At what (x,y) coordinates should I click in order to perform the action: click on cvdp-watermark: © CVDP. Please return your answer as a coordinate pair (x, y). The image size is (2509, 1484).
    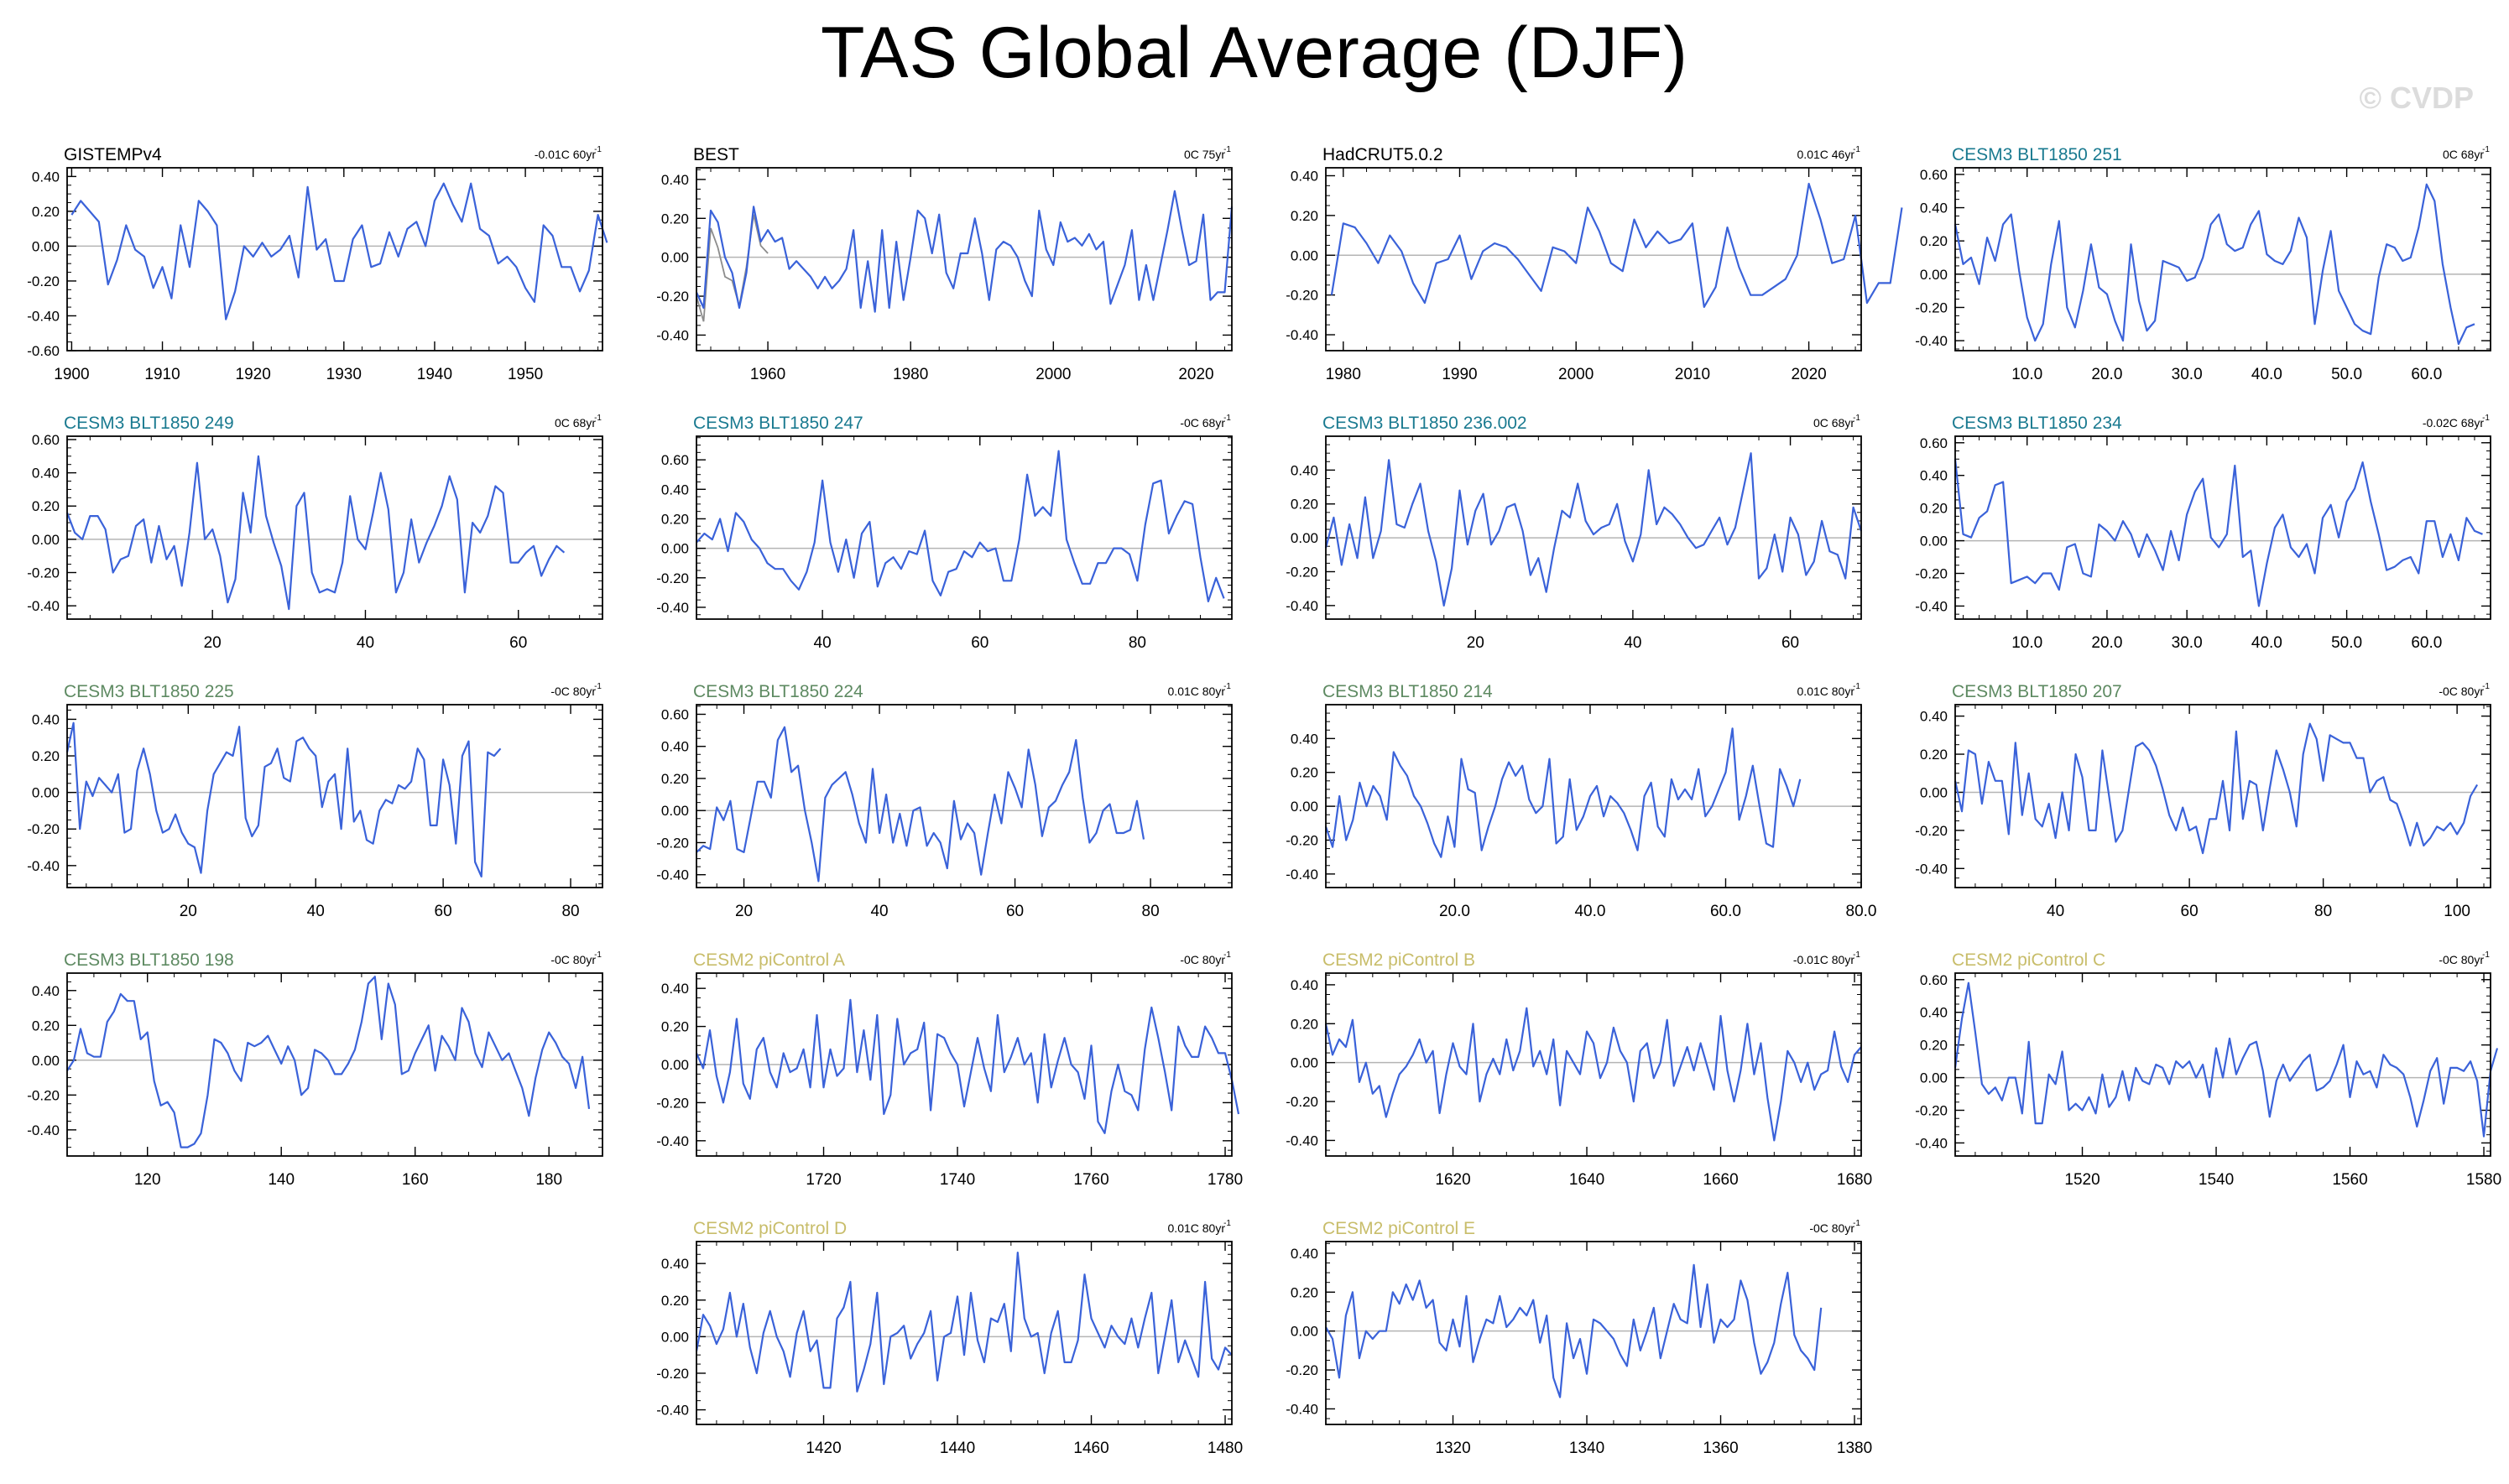
    Looking at the image, I should click on (2416, 98).